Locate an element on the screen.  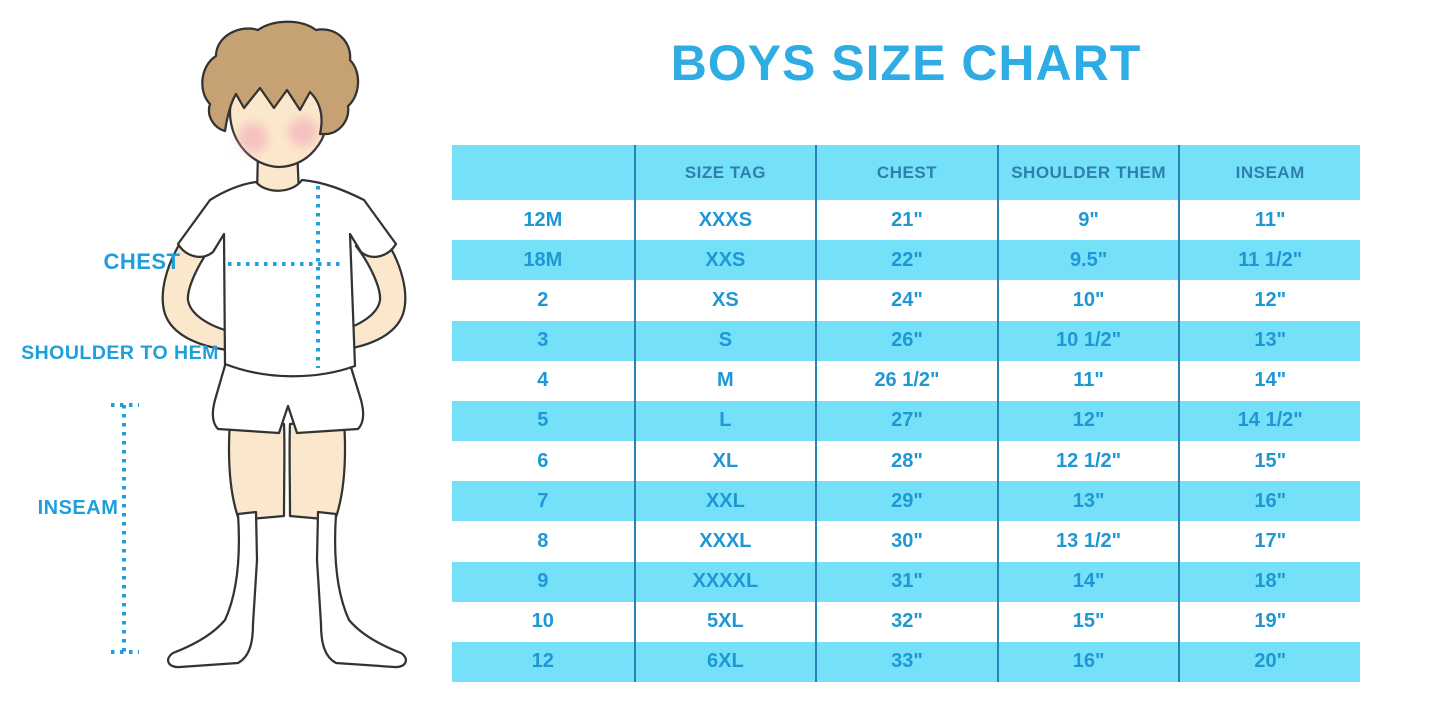
hair-shape is located at coordinates (280, 78).